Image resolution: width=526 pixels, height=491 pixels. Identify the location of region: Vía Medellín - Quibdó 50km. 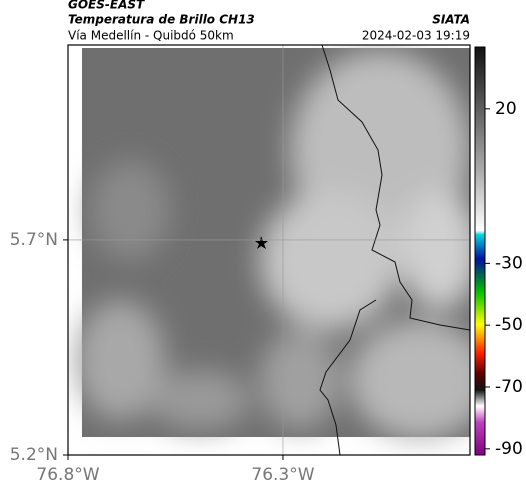
(151, 36).